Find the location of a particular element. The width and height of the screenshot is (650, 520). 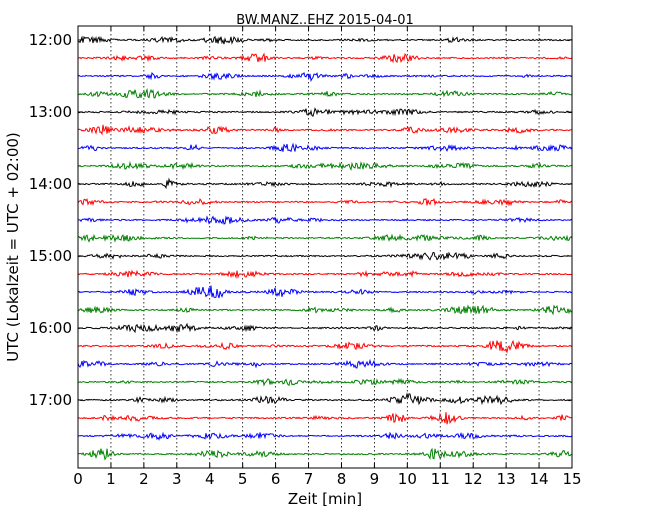

y-axis-label: UTC (Lokalzeit = UTC + 02:00) is located at coordinates (13, 247).